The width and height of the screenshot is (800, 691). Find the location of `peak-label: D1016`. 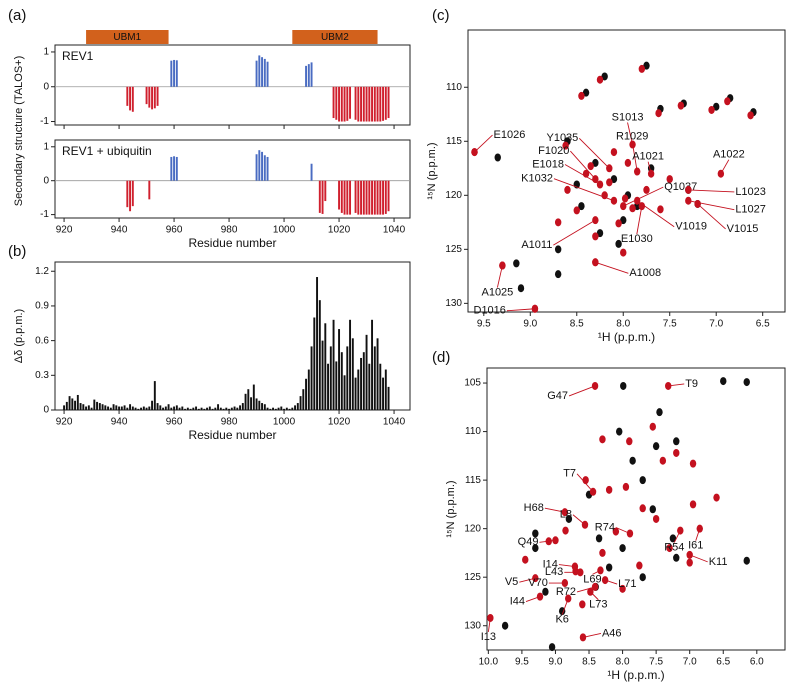

peak-label: D1016 is located at coordinates (490, 311).